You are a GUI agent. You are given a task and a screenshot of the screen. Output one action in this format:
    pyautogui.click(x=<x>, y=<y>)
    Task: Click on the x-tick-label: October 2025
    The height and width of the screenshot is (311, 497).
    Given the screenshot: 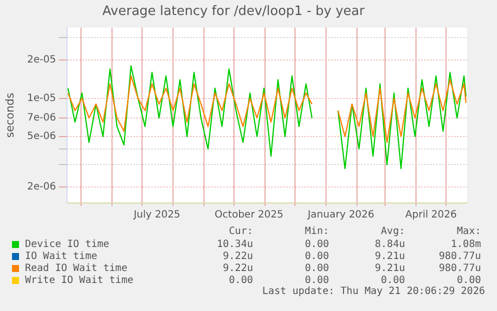 What is the action you would take?
    pyautogui.click(x=249, y=215)
    